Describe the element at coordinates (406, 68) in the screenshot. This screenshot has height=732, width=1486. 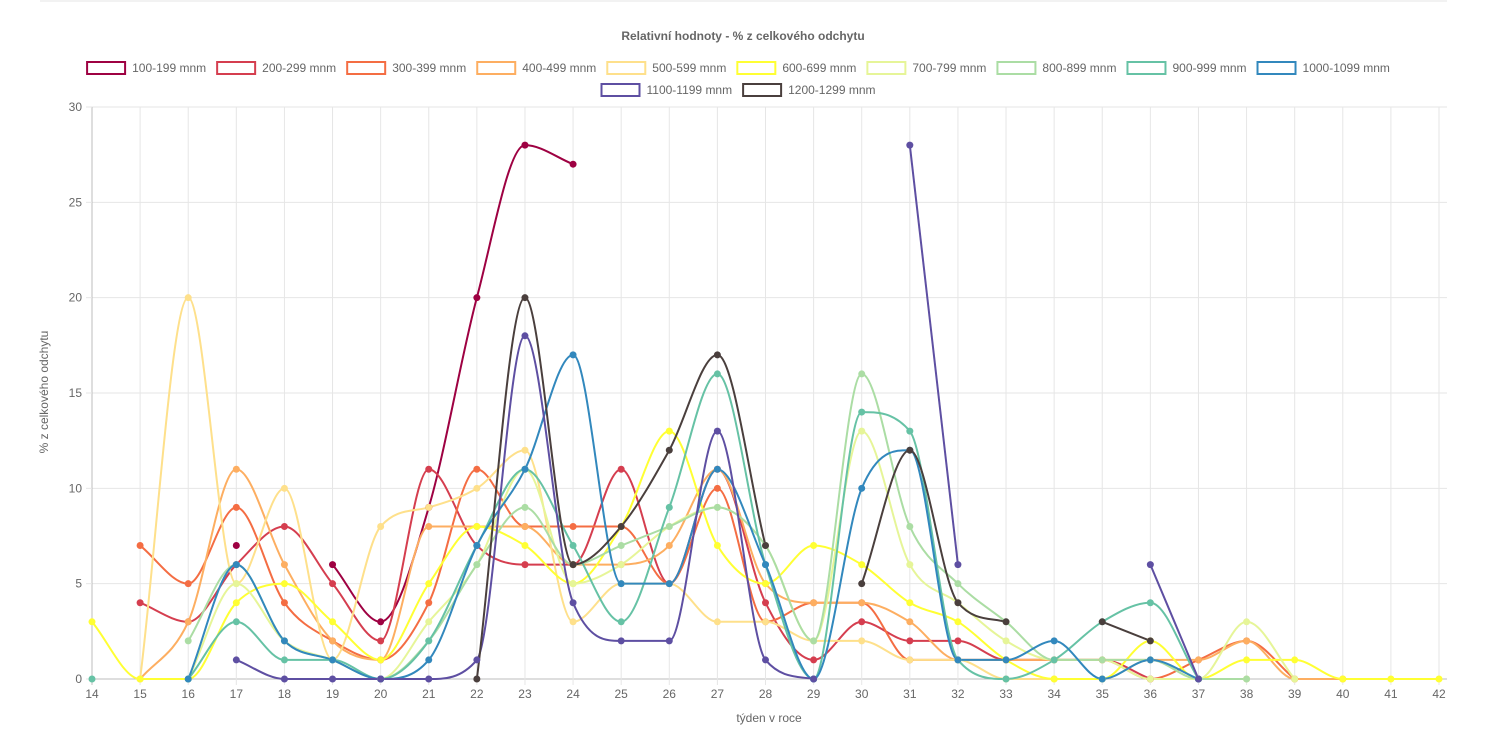
I see `legend-item-300-399-mnm: 300-399 mnm` at that location.